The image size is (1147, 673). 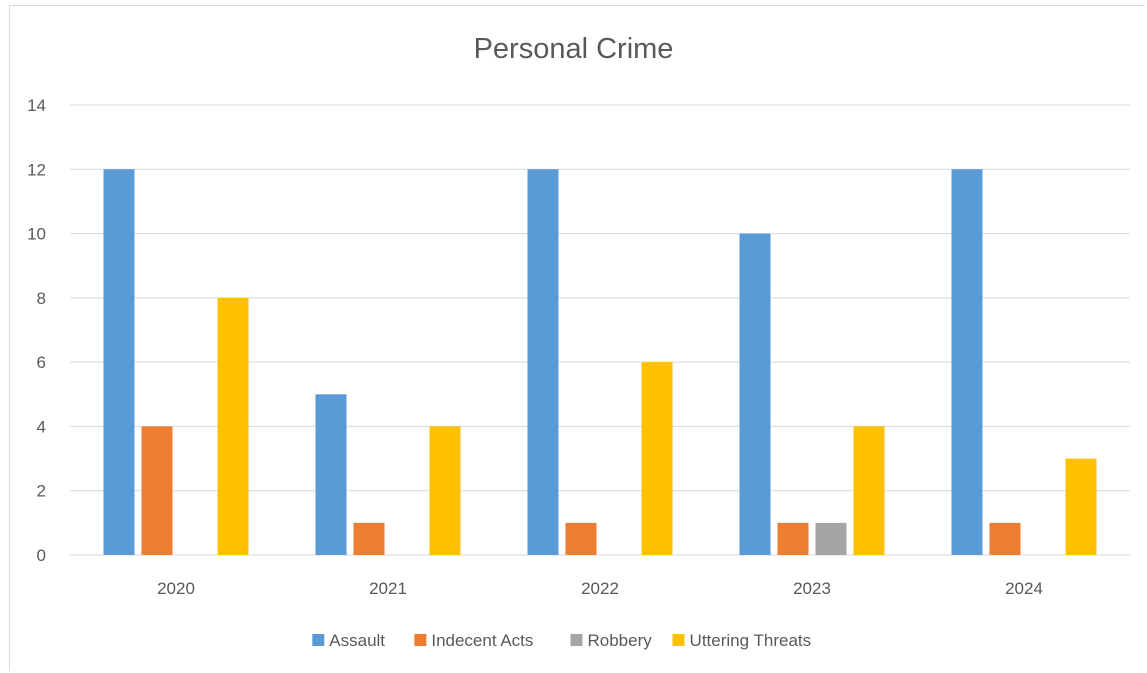 I want to click on x-tick-label: 2023, so click(x=812, y=588).